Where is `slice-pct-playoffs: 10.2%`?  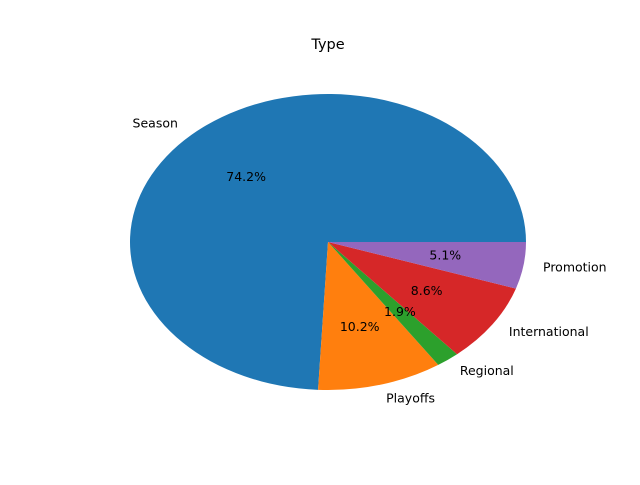 slice-pct-playoffs: 10.2% is located at coordinates (360, 326).